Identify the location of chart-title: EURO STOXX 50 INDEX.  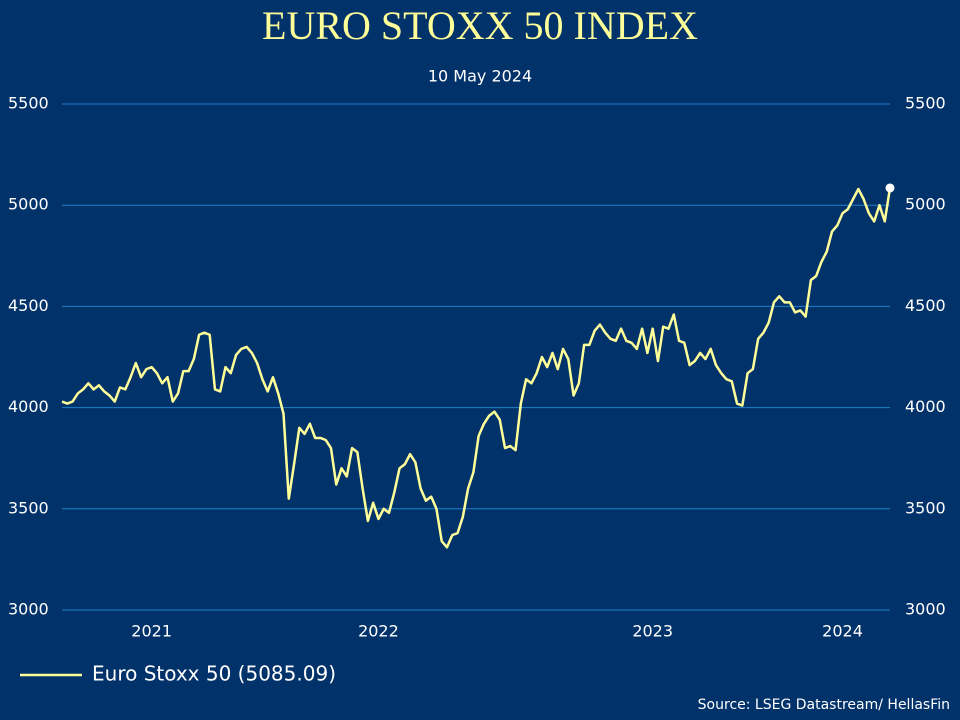
(480, 25).